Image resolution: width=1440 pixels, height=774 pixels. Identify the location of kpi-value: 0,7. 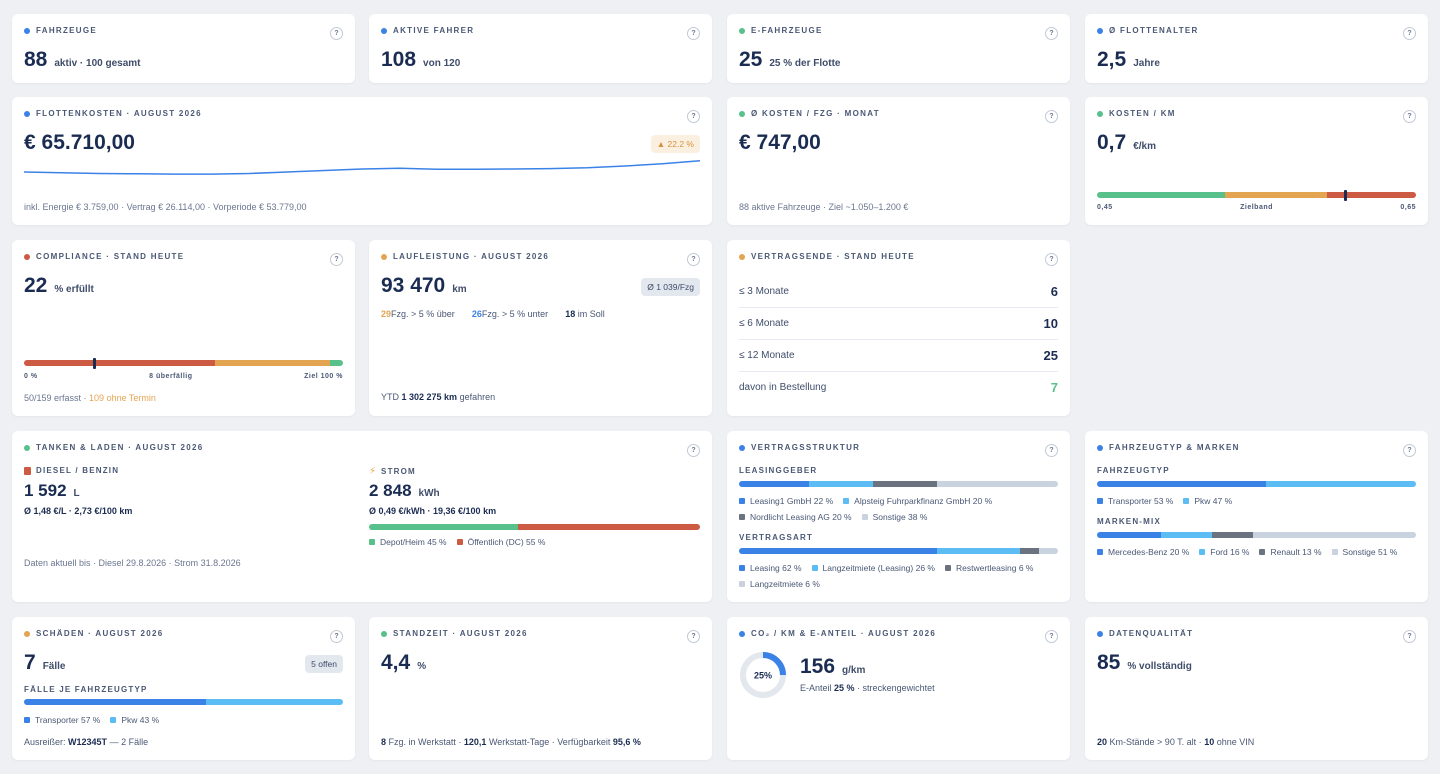
(1112, 142).